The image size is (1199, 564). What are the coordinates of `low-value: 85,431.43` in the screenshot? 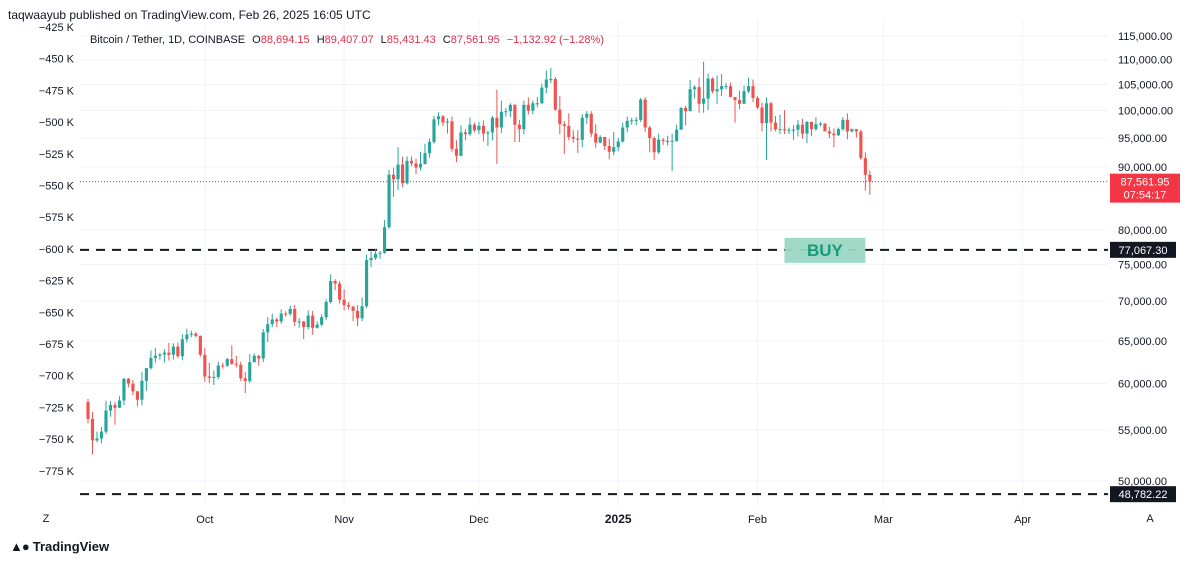 It's located at (411, 40).